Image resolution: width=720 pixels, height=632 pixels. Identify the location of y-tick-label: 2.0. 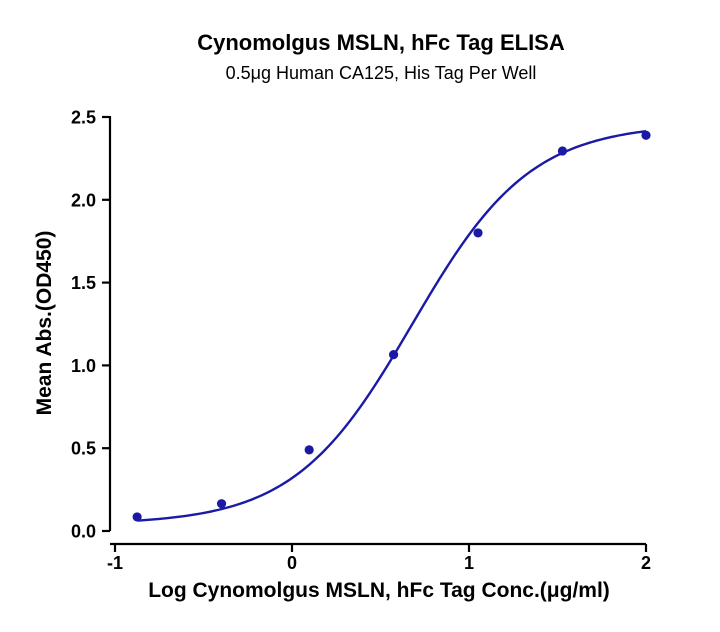
(83, 200).